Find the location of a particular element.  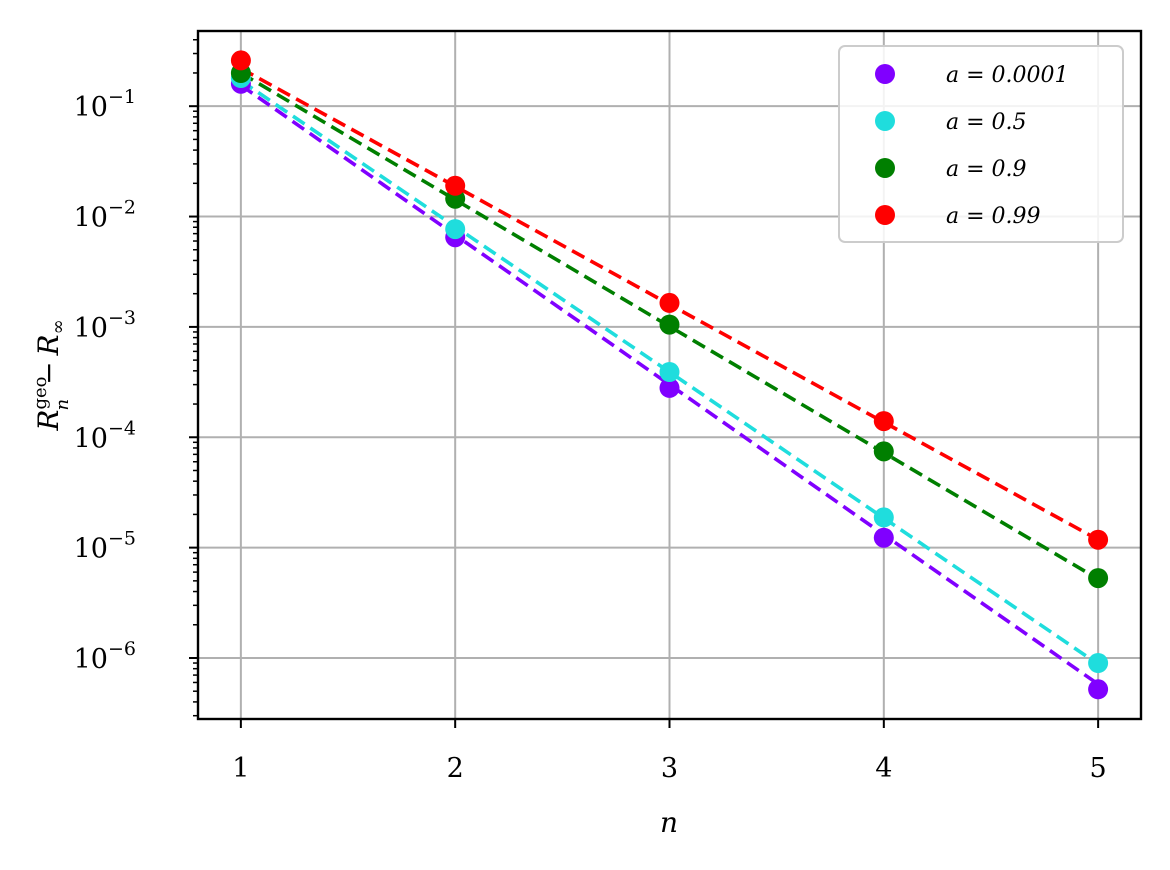

y-axis-ticks: 10⁻¹ 10⁻² 10⁻³ 10⁻⁴ 10⁻⁵ 10⁻⁶ is located at coordinates (136, 380).